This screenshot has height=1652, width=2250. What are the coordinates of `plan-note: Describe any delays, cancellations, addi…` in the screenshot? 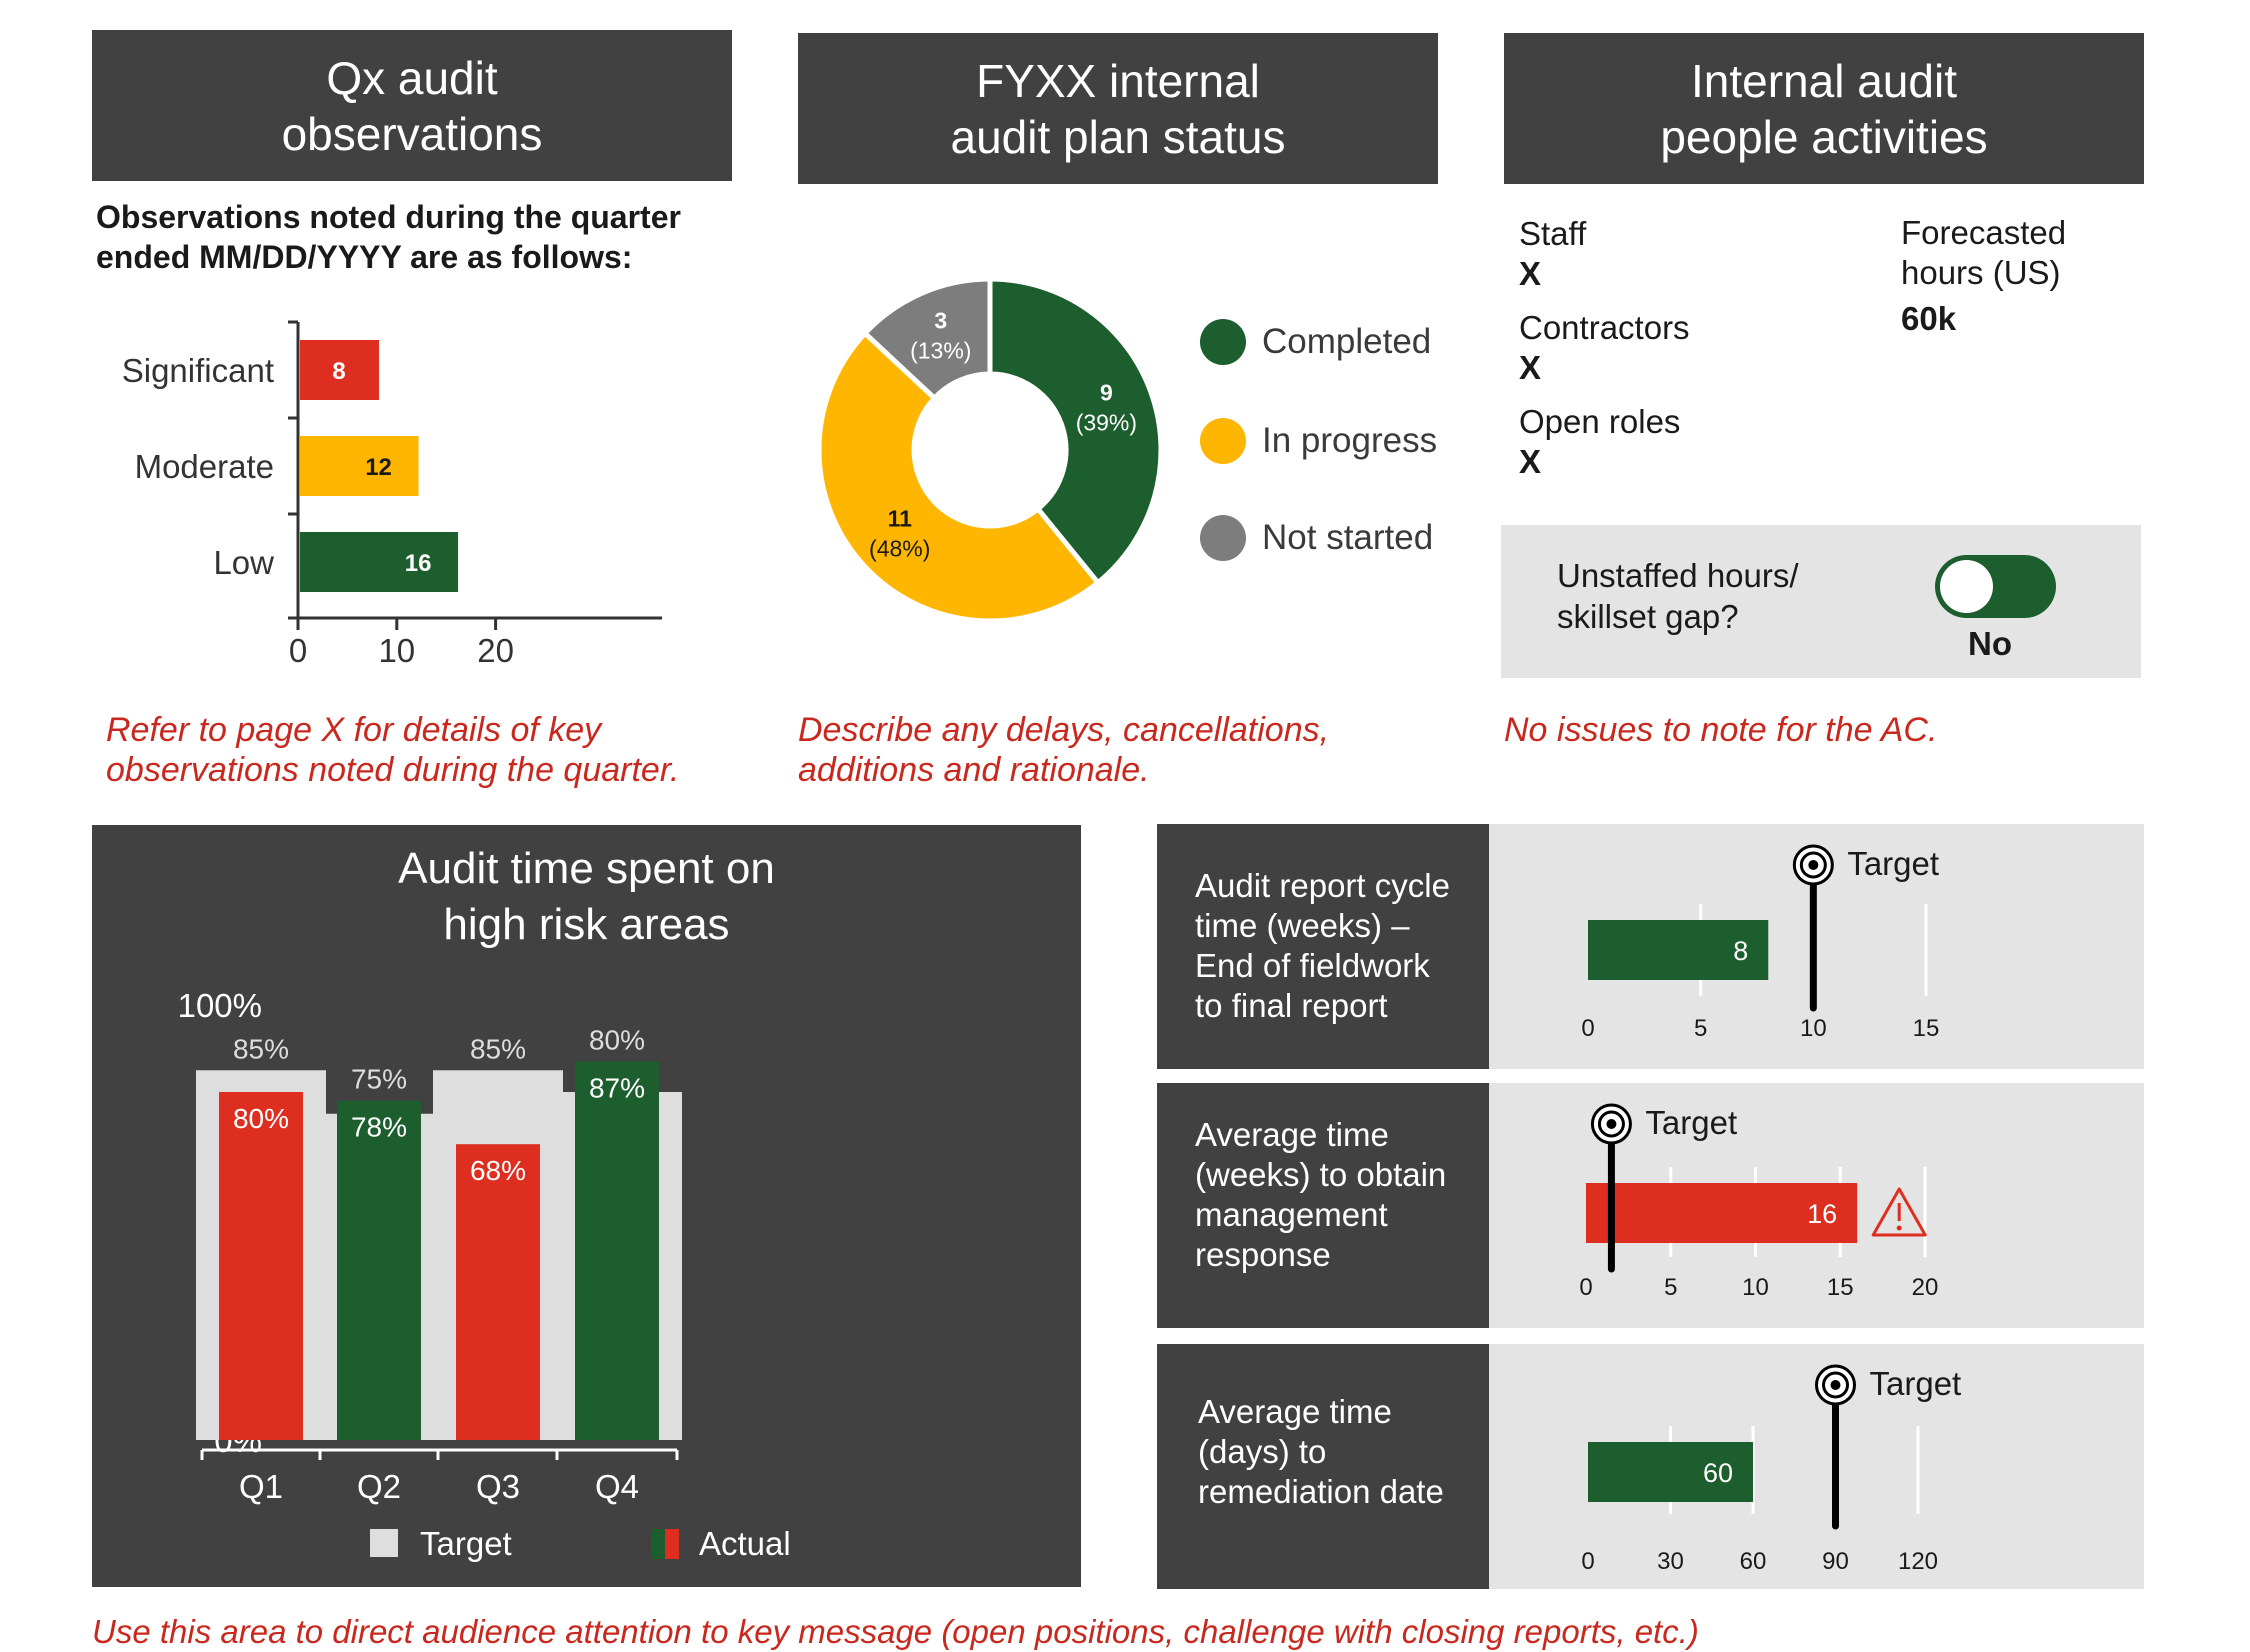 It's located at (1064, 750).